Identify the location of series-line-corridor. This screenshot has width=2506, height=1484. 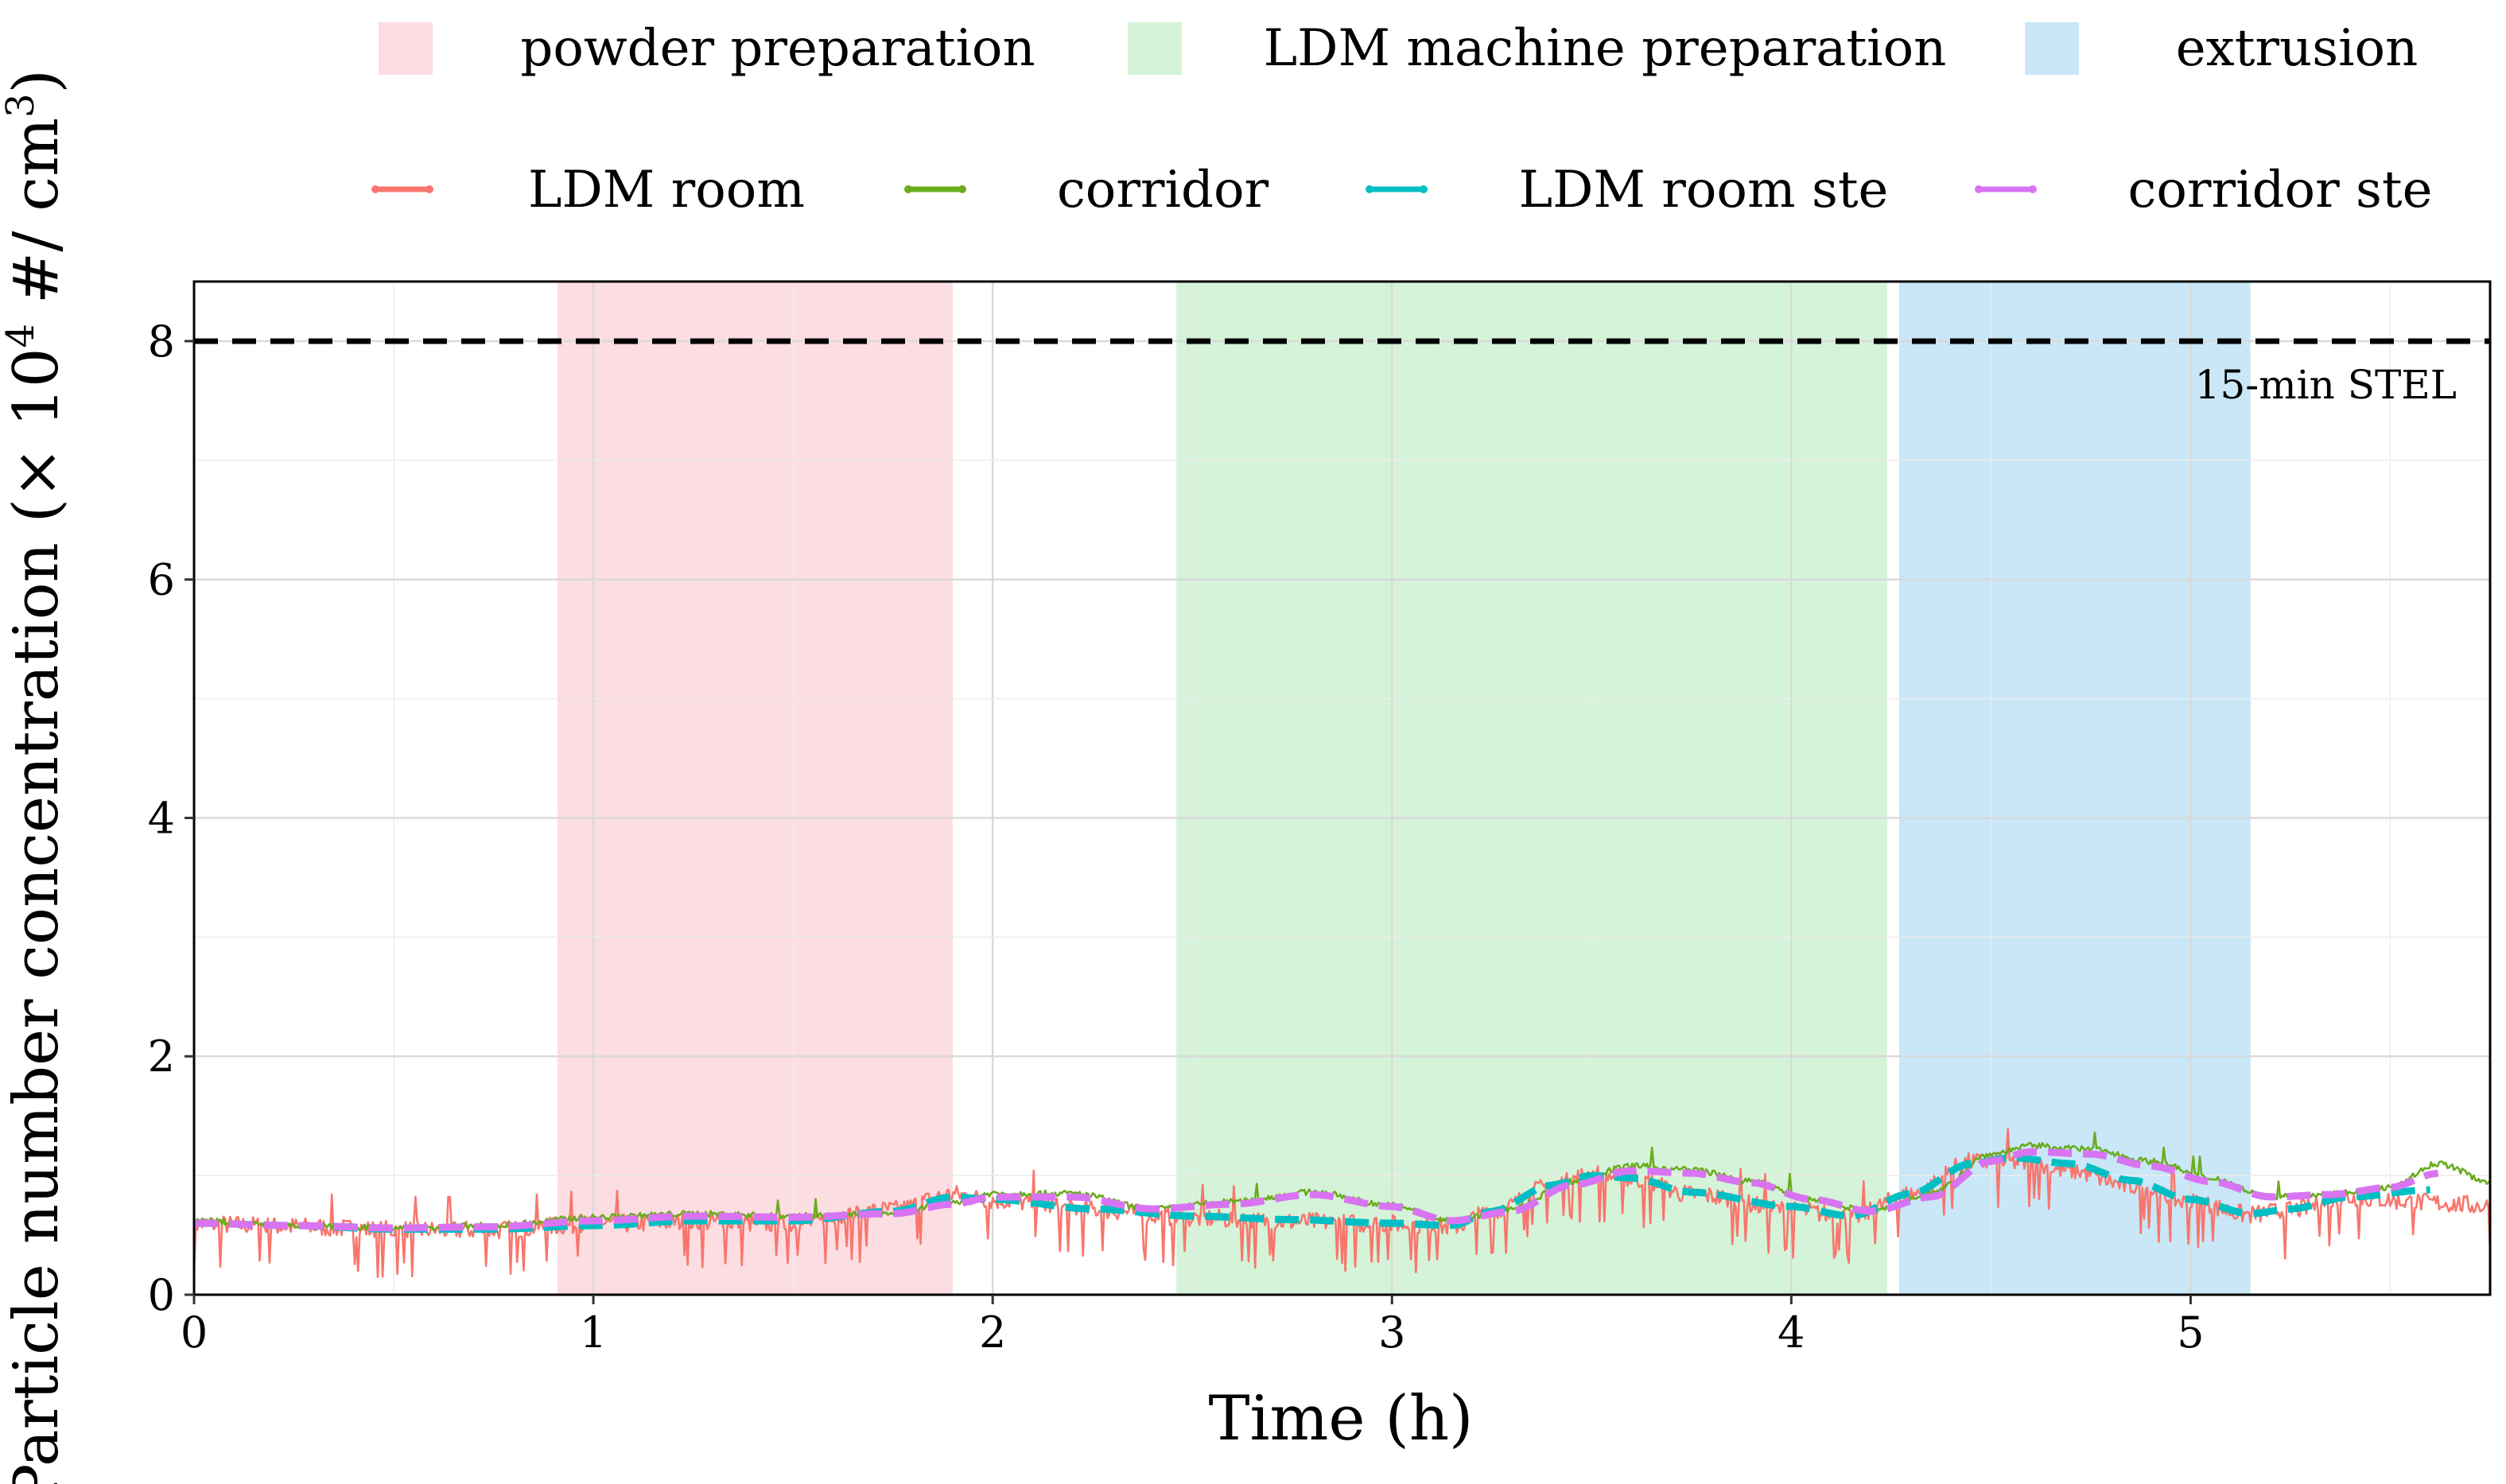
(1342, 1181).